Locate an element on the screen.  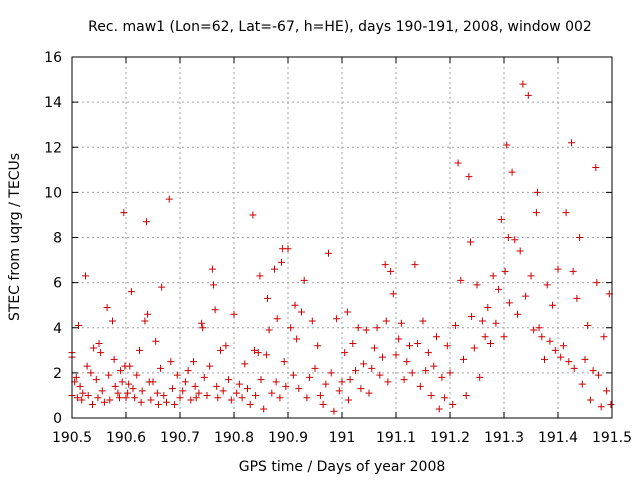
y-tick-labels: 0 2 4 6 8 10 12 14 16 is located at coordinates (53, 238).